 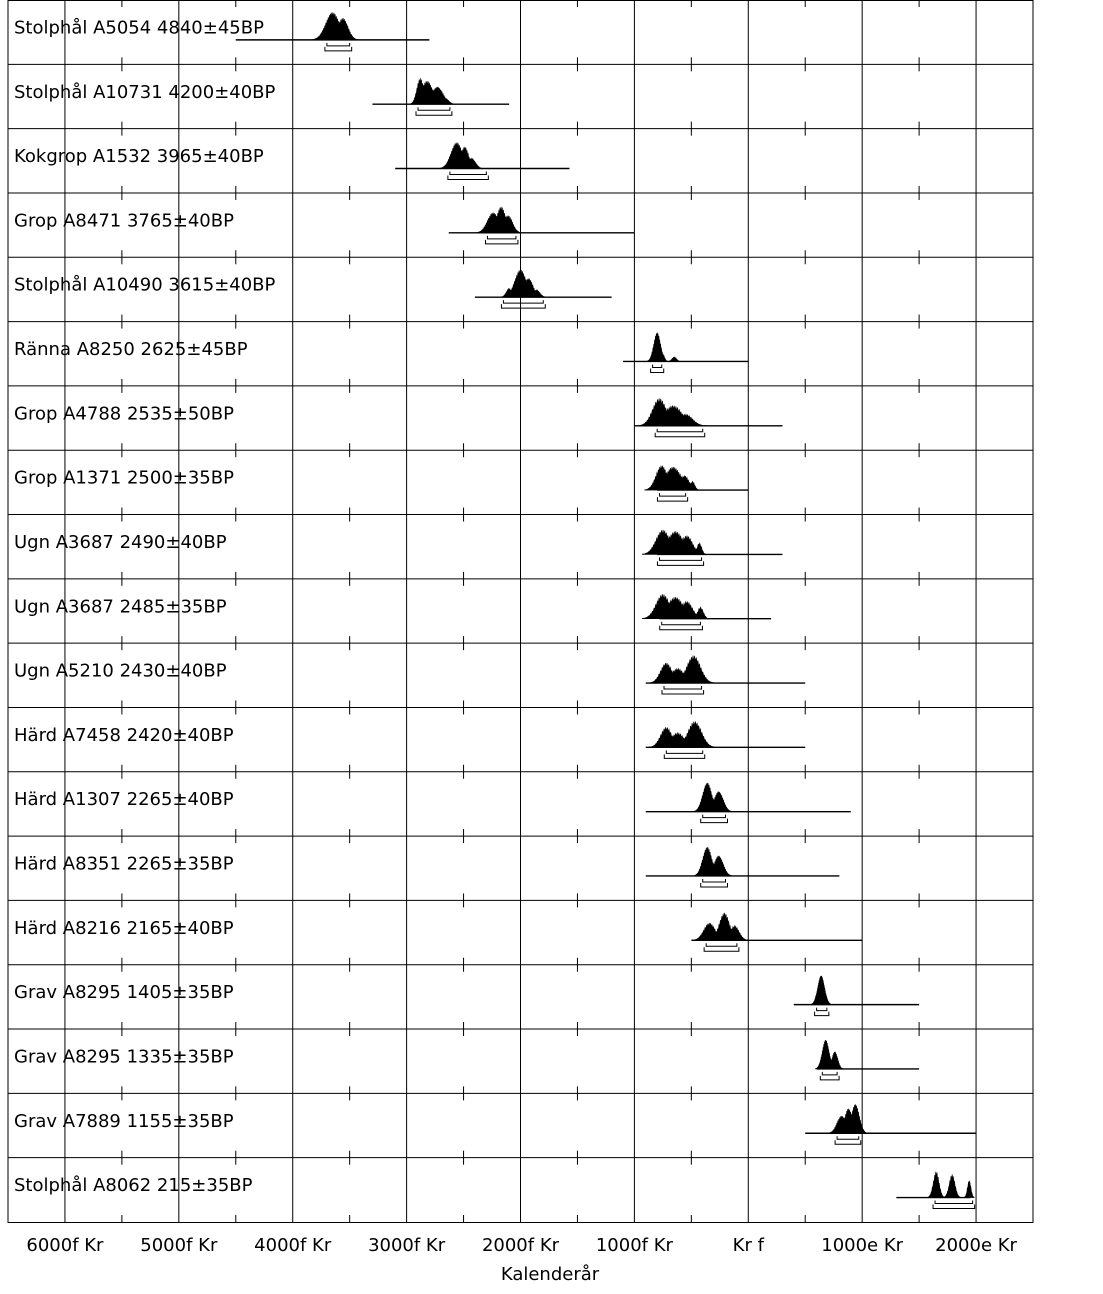 What do you see at coordinates (139, 27) in the screenshot?
I see `sample-label: Stolphål A5054 4840±45BP` at bounding box center [139, 27].